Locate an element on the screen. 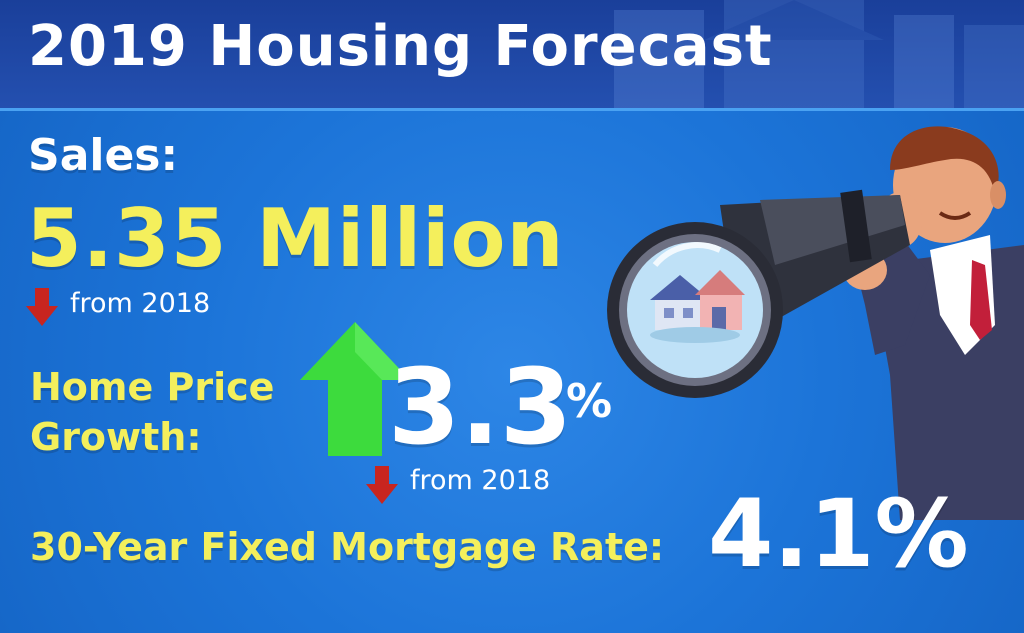  house-background-graphic is located at coordinates (819, 55).